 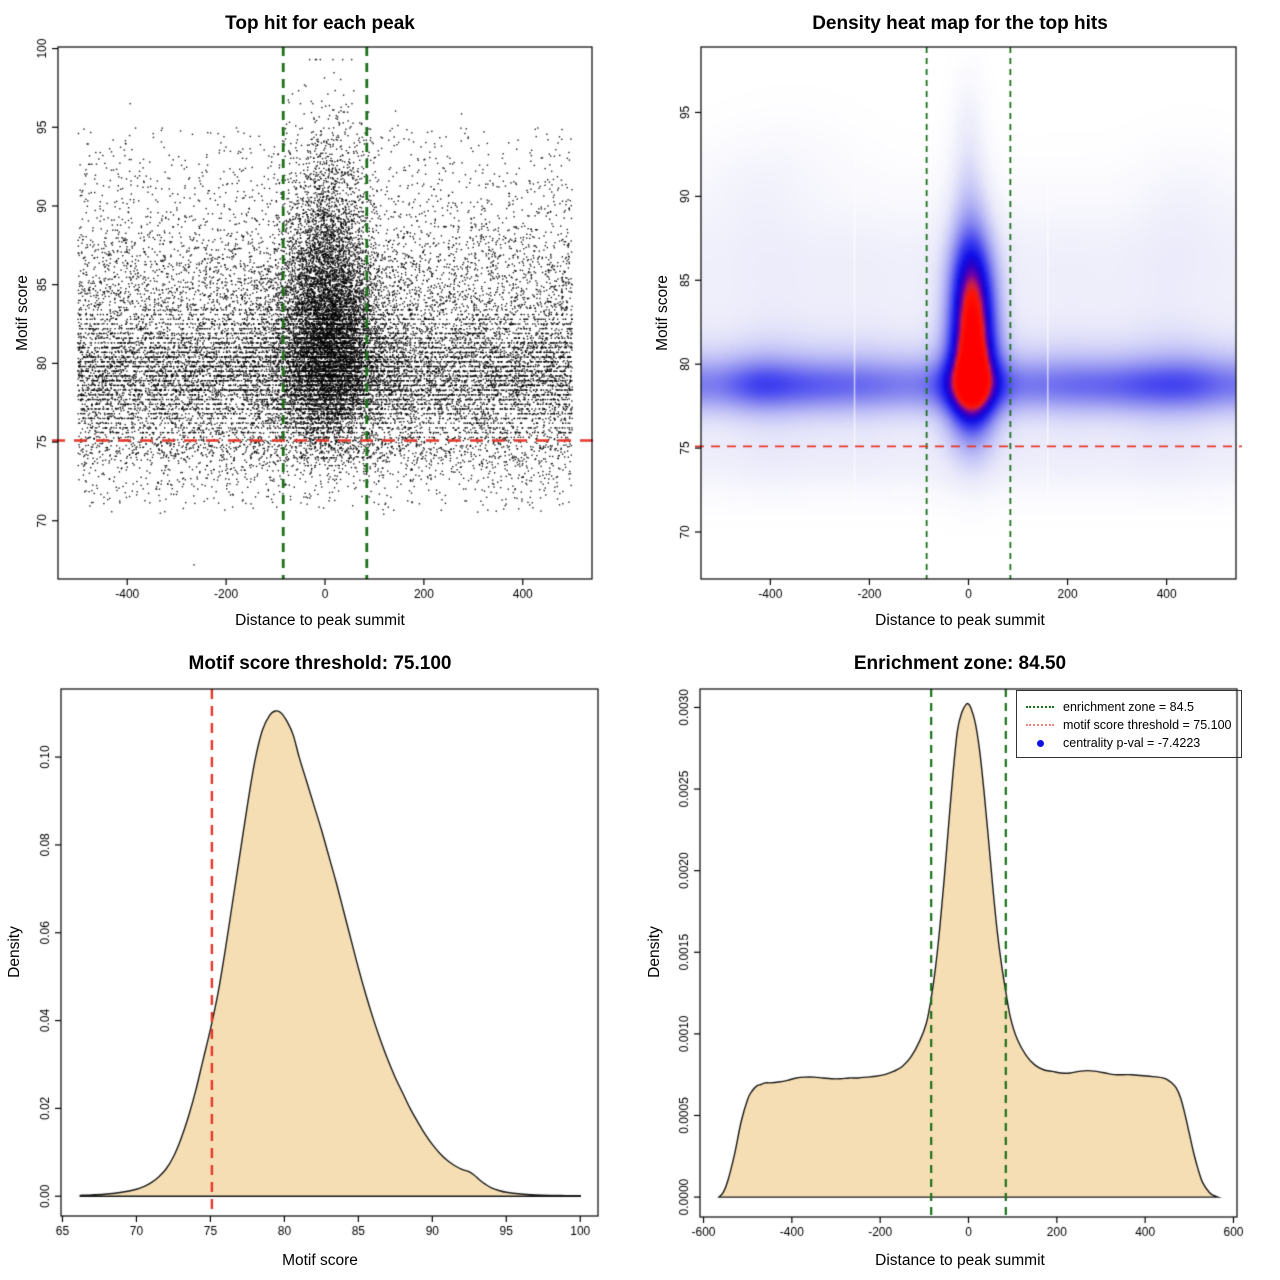 What do you see at coordinates (14, 952) in the screenshot?
I see `score-density-y-axis-label: Density` at bounding box center [14, 952].